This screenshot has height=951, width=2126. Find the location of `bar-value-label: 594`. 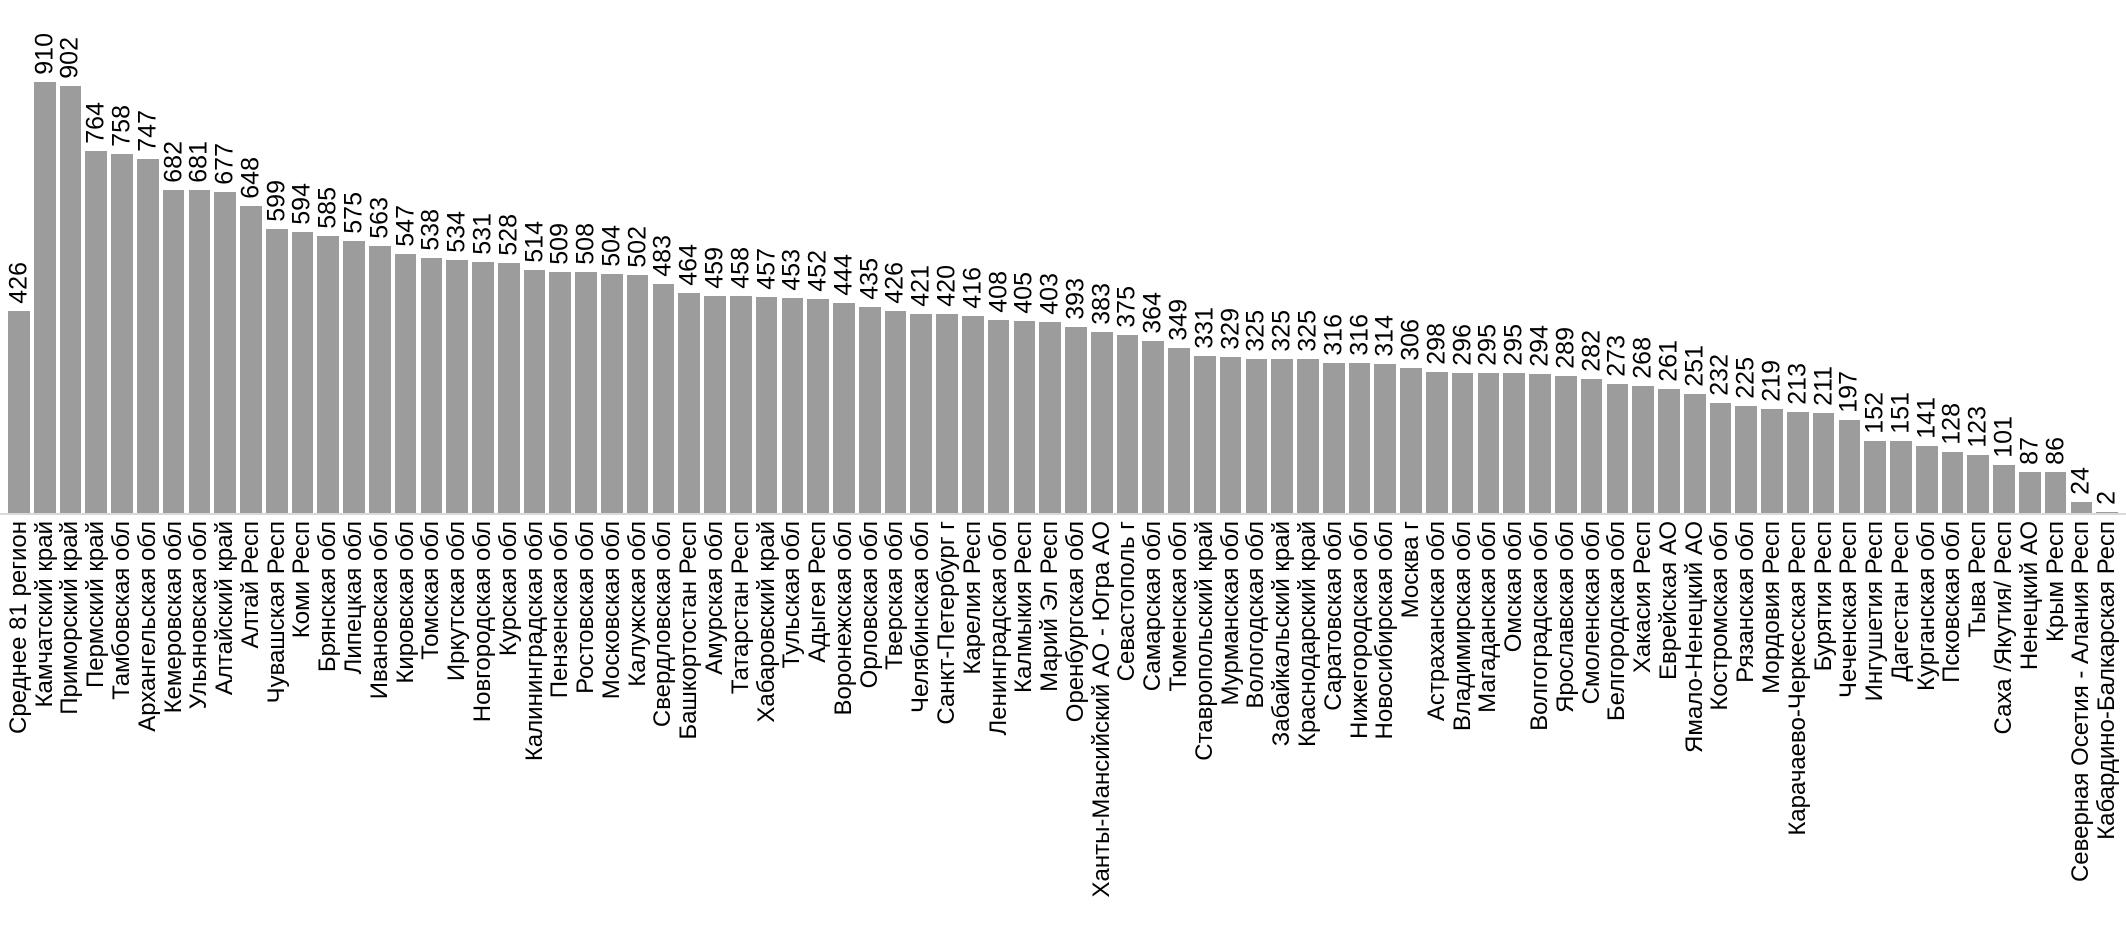

bar-value-label: 594 is located at coordinates (301, 204).